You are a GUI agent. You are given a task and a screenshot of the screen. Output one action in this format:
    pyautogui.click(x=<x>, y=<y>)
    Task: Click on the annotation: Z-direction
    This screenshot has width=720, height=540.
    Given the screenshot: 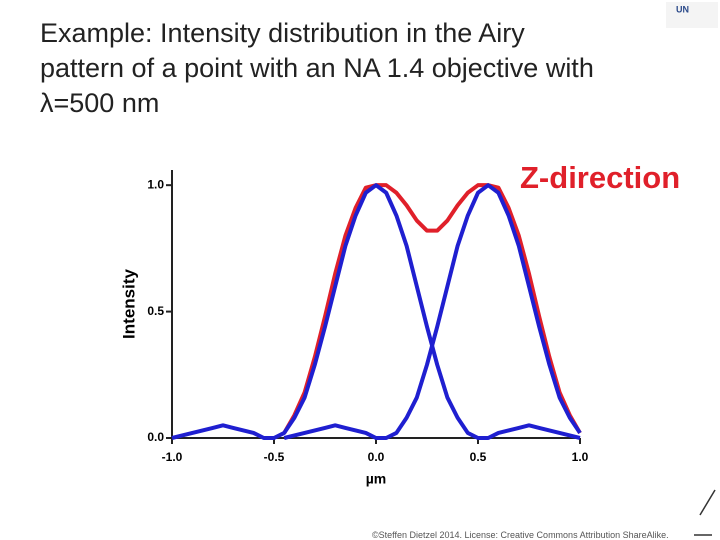 What is the action you would take?
    pyautogui.click(x=600, y=177)
    